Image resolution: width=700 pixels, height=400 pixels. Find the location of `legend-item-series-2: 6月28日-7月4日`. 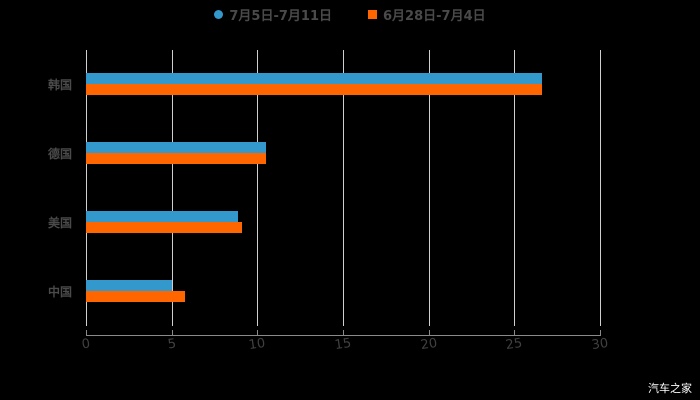

legend-item-series-2: 6月28日-7月4日 is located at coordinates (427, 14).